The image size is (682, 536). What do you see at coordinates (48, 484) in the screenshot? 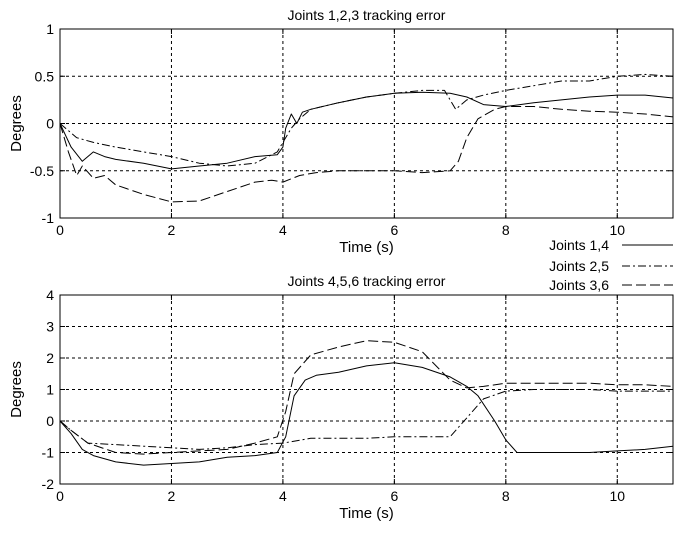
I see `y-tick-label: -2` at bounding box center [48, 484].